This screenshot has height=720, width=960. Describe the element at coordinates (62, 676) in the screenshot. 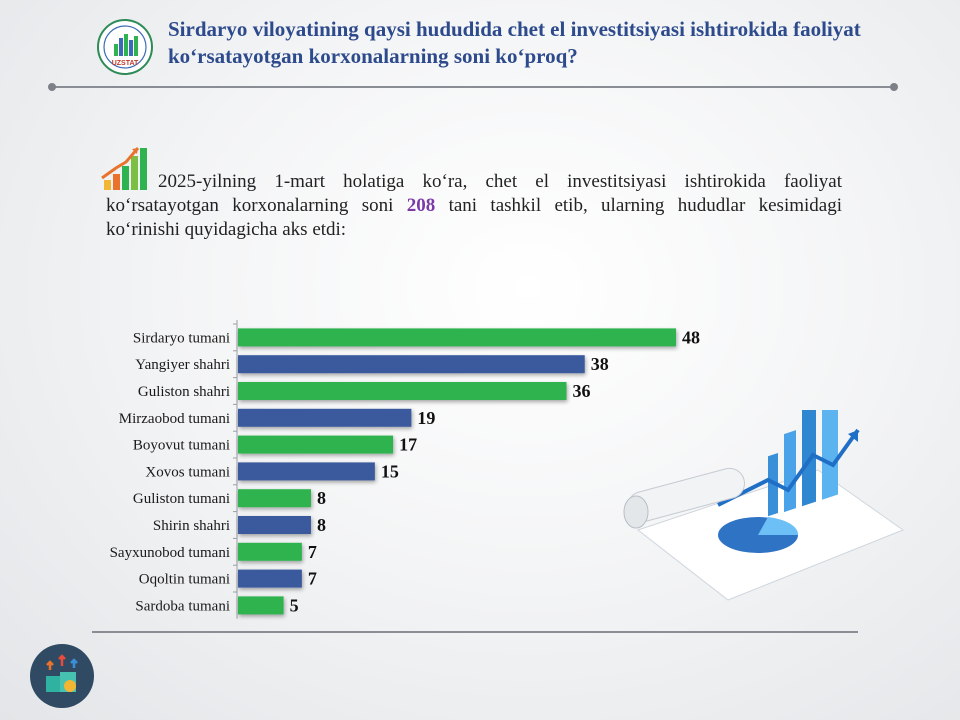

I see `statistics-badge-icon` at that location.